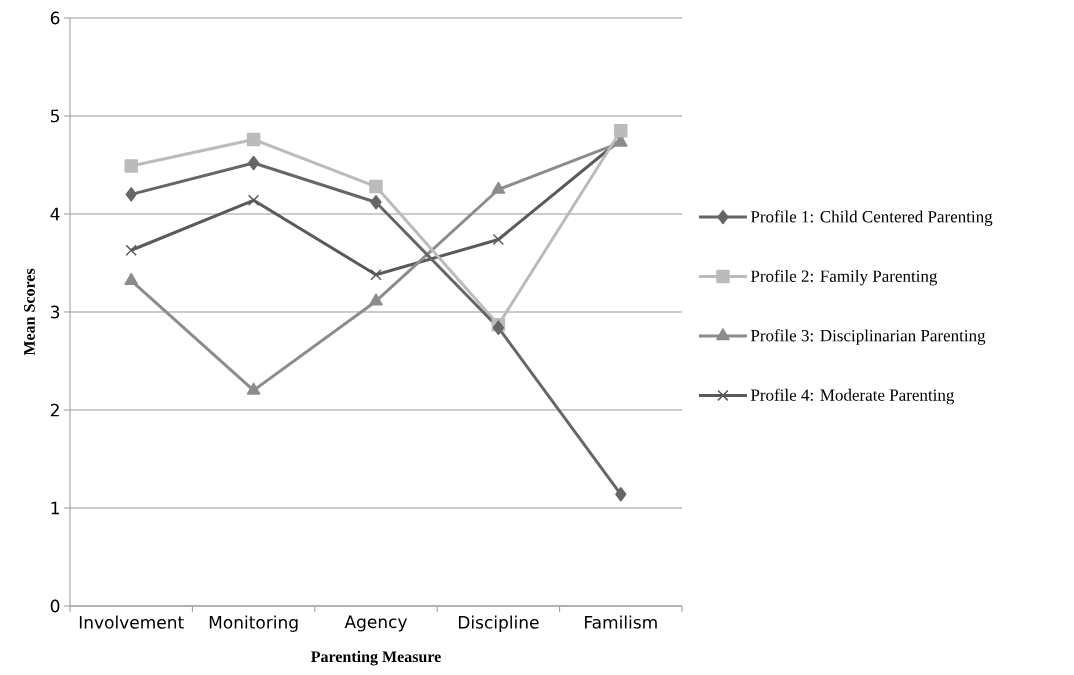 The width and height of the screenshot is (1074, 675). What do you see at coordinates (253, 623) in the screenshot?
I see `x-tick-label: Monitoring` at bounding box center [253, 623].